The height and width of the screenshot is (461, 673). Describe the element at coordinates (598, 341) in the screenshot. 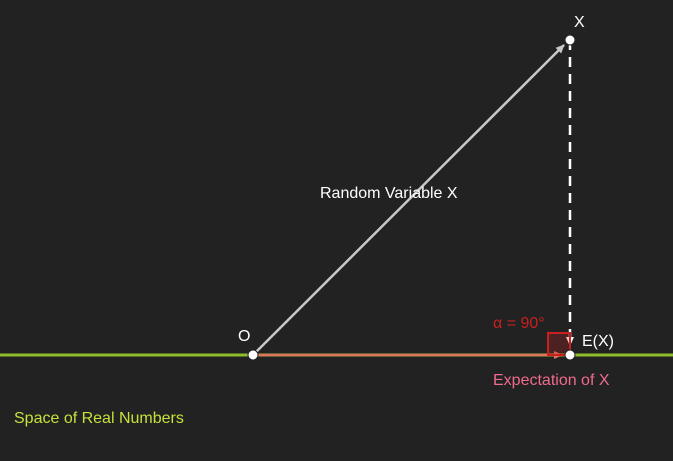

I see `expectation-point-label: E(X)` at that location.